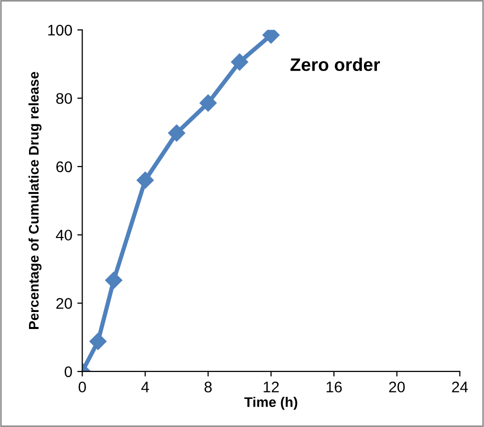  Describe the element at coordinates (64, 166) in the screenshot. I see `y-tick-label: 60` at that location.